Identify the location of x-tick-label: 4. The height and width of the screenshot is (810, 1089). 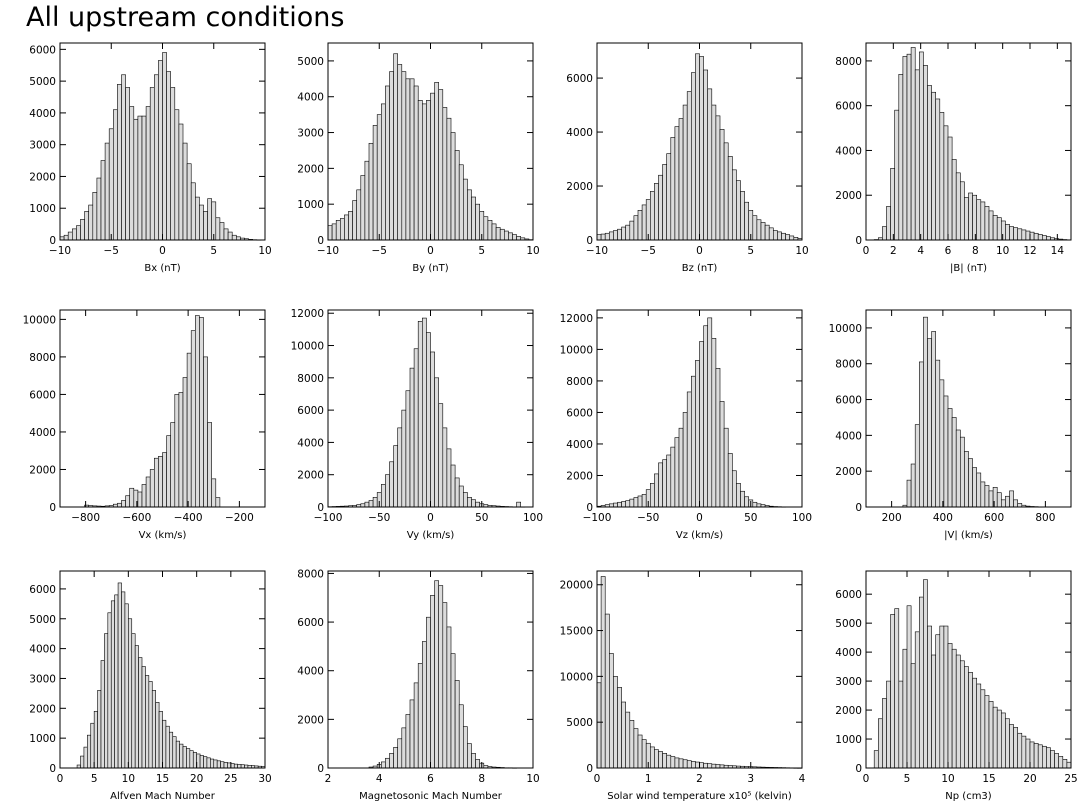
(802, 779).